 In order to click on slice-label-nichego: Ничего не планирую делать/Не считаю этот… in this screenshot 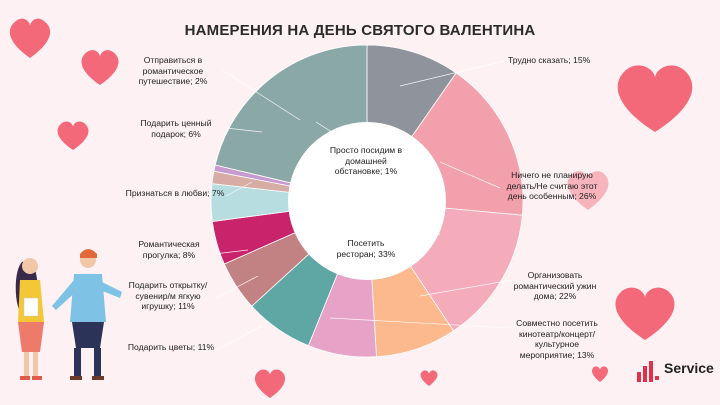, I will do `click(552, 185)`.